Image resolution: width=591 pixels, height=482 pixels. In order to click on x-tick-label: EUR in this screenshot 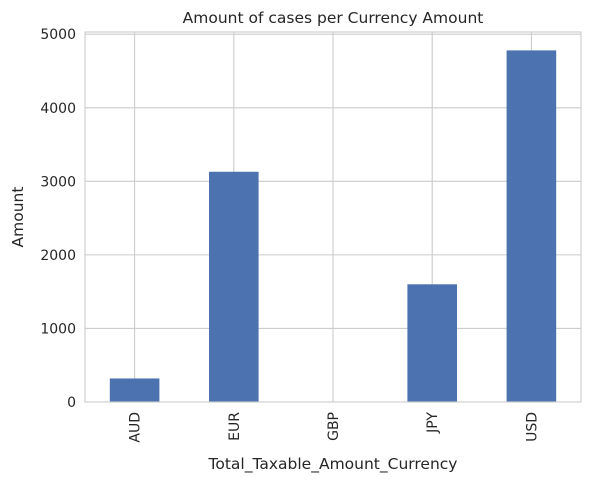, I will do `click(235, 426)`.